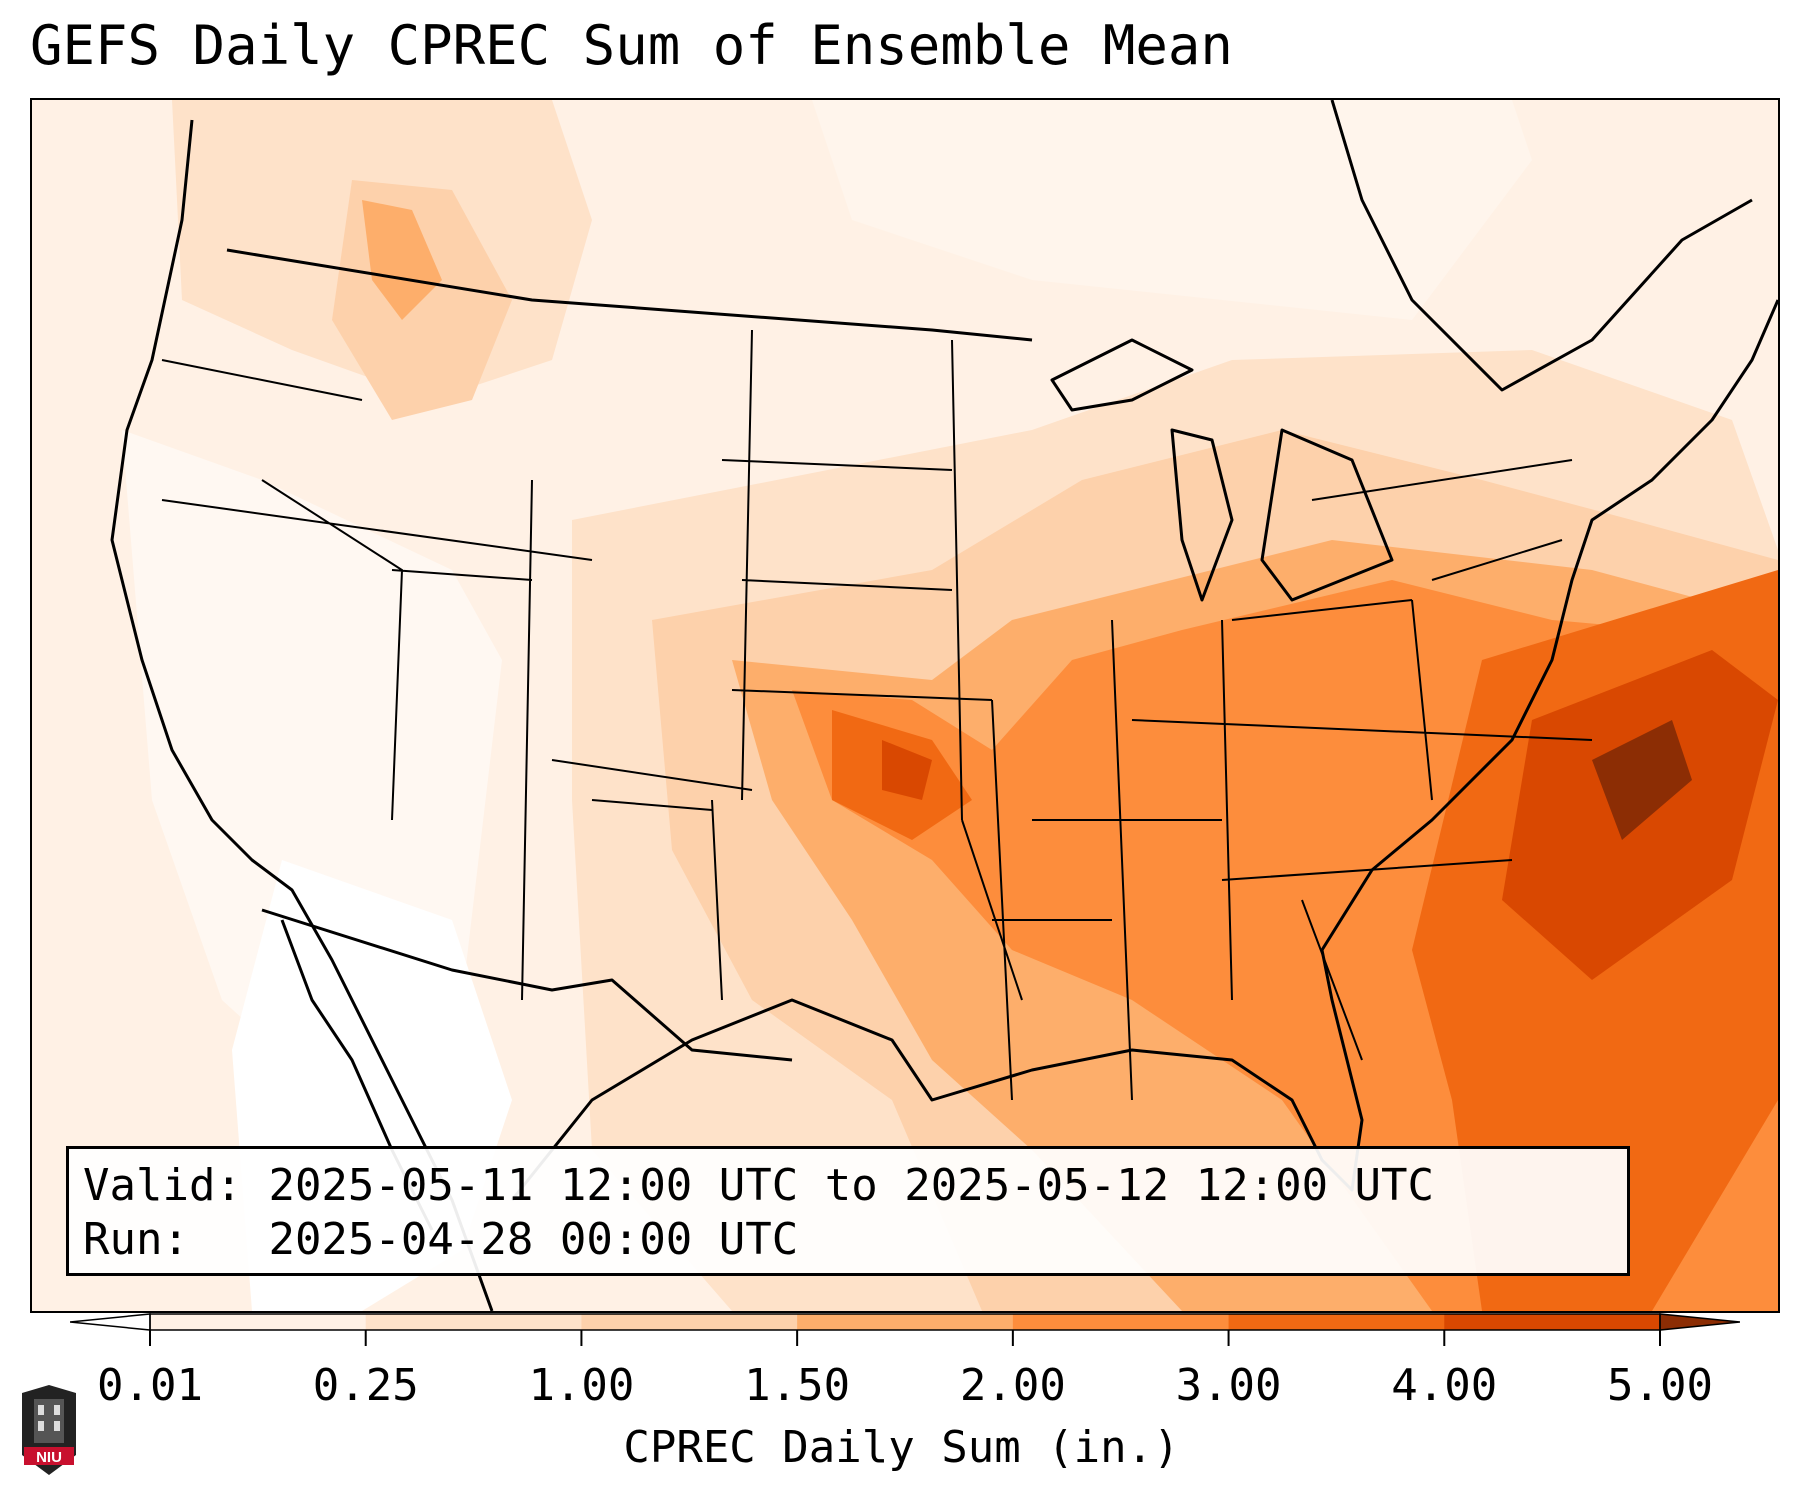  What do you see at coordinates (402, 260) in the screenshot?
I see `precip-region-heavy-nw` at bounding box center [402, 260].